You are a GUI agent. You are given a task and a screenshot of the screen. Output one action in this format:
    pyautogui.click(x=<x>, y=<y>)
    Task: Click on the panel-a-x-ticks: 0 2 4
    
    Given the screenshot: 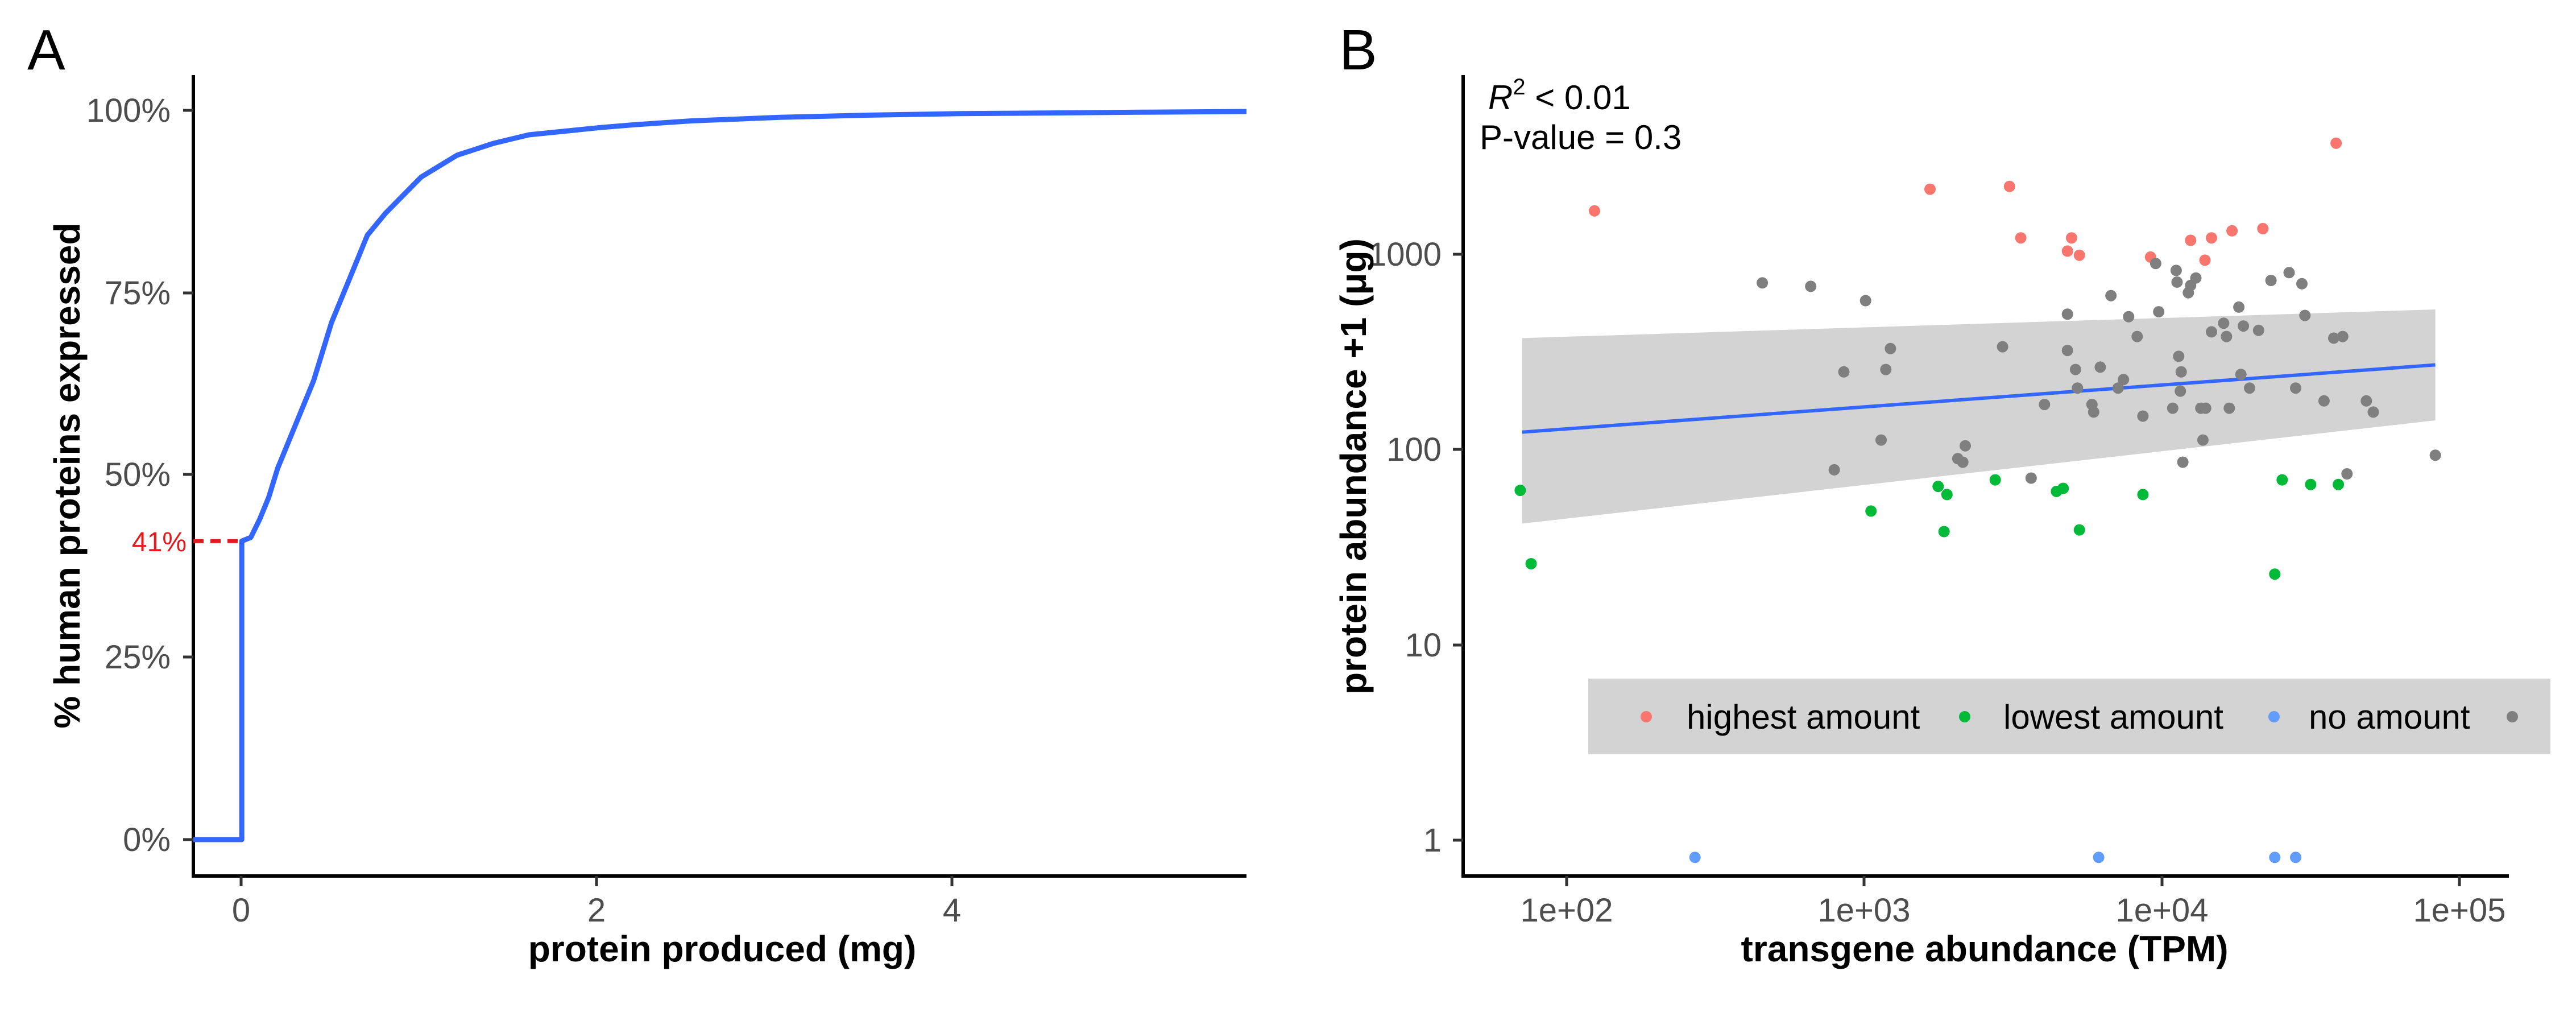 What is the action you would take?
    pyautogui.click(x=596, y=902)
    